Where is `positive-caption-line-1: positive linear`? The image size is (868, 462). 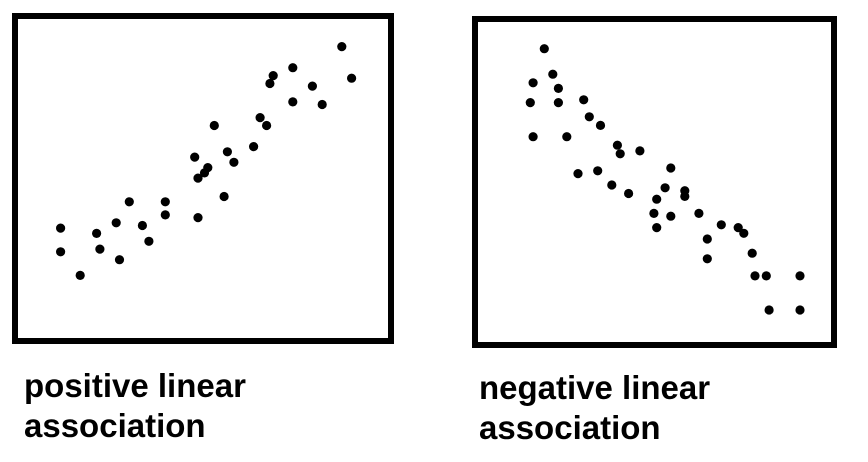 positive-caption-line-1: positive linear is located at coordinates (135, 385).